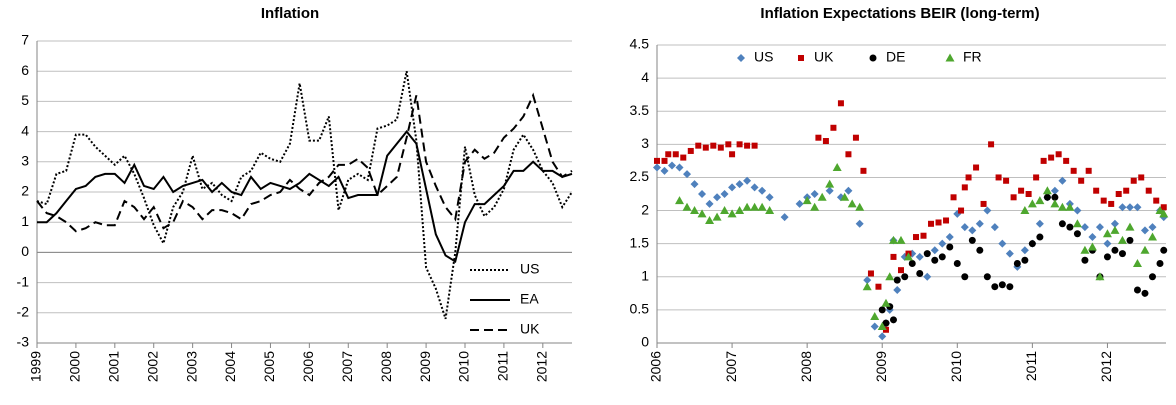 Image resolution: width=1176 pixels, height=405 pixels. Describe the element at coordinates (25, 251) in the screenshot. I see `y-tick-label: 0` at that location.